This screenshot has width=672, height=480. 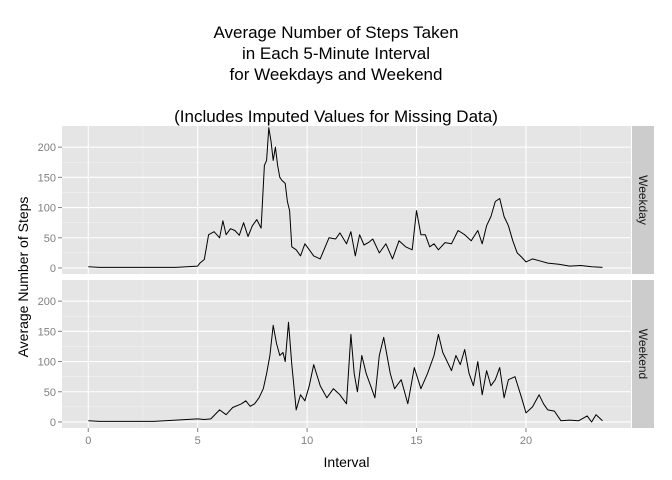 What do you see at coordinates (336, 32) in the screenshot?
I see `chart-title-line-1: Average Number of Steps Taken` at bounding box center [336, 32].